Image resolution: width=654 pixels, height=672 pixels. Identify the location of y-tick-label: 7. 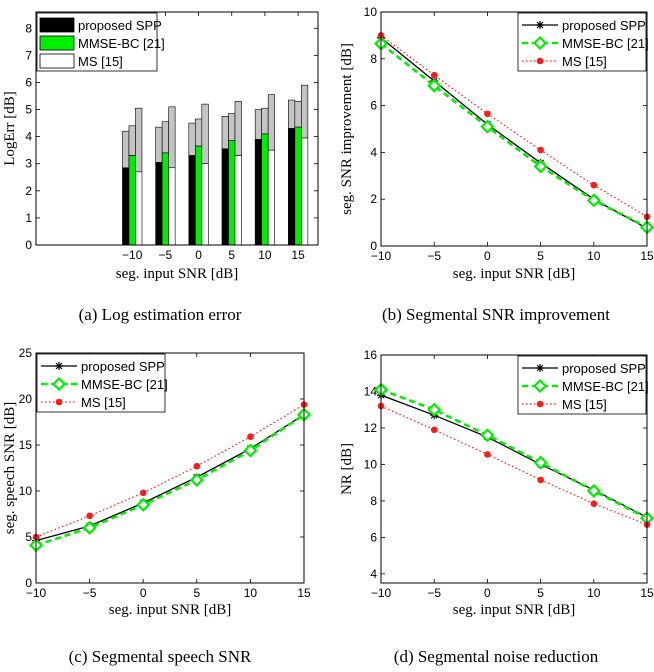
(28, 55).